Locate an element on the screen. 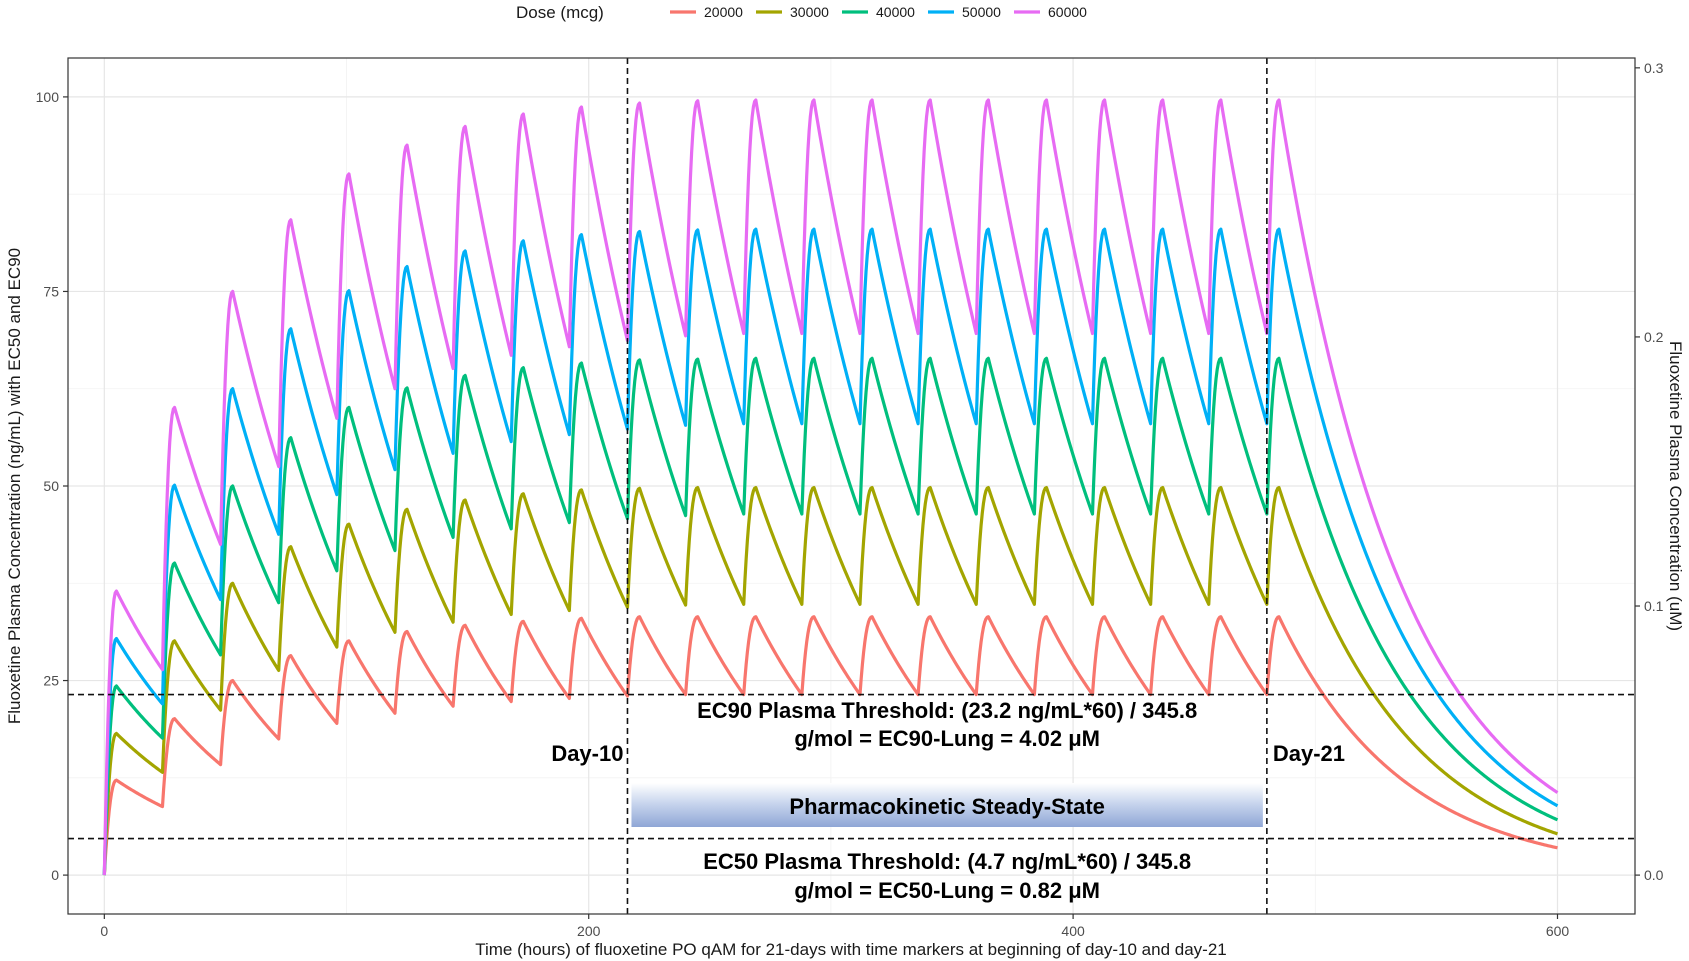 This screenshot has width=1689, height=961. legend-entries: 20000 30000 40000 50000 60000 is located at coordinates (878, 12).